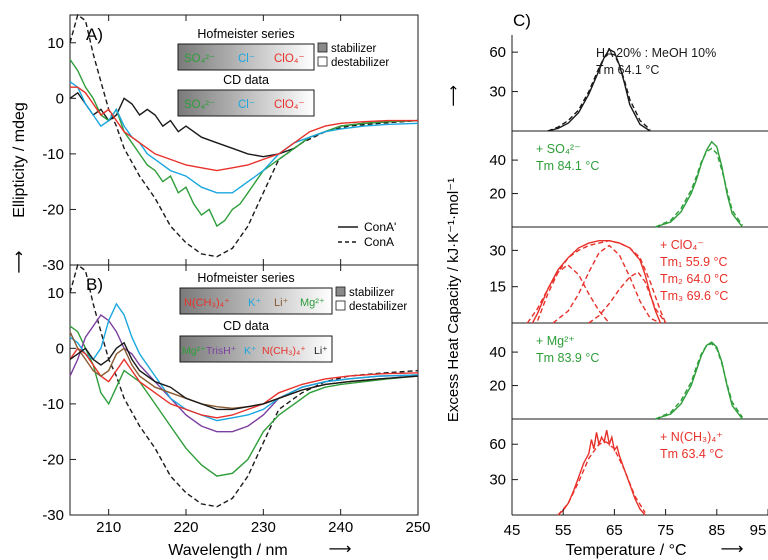 Image resolution: width=768 pixels, height=560 pixels. What do you see at coordinates (625, 550) in the screenshot?
I see `right-x-axis-label: Temperature / °C` at bounding box center [625, 550].